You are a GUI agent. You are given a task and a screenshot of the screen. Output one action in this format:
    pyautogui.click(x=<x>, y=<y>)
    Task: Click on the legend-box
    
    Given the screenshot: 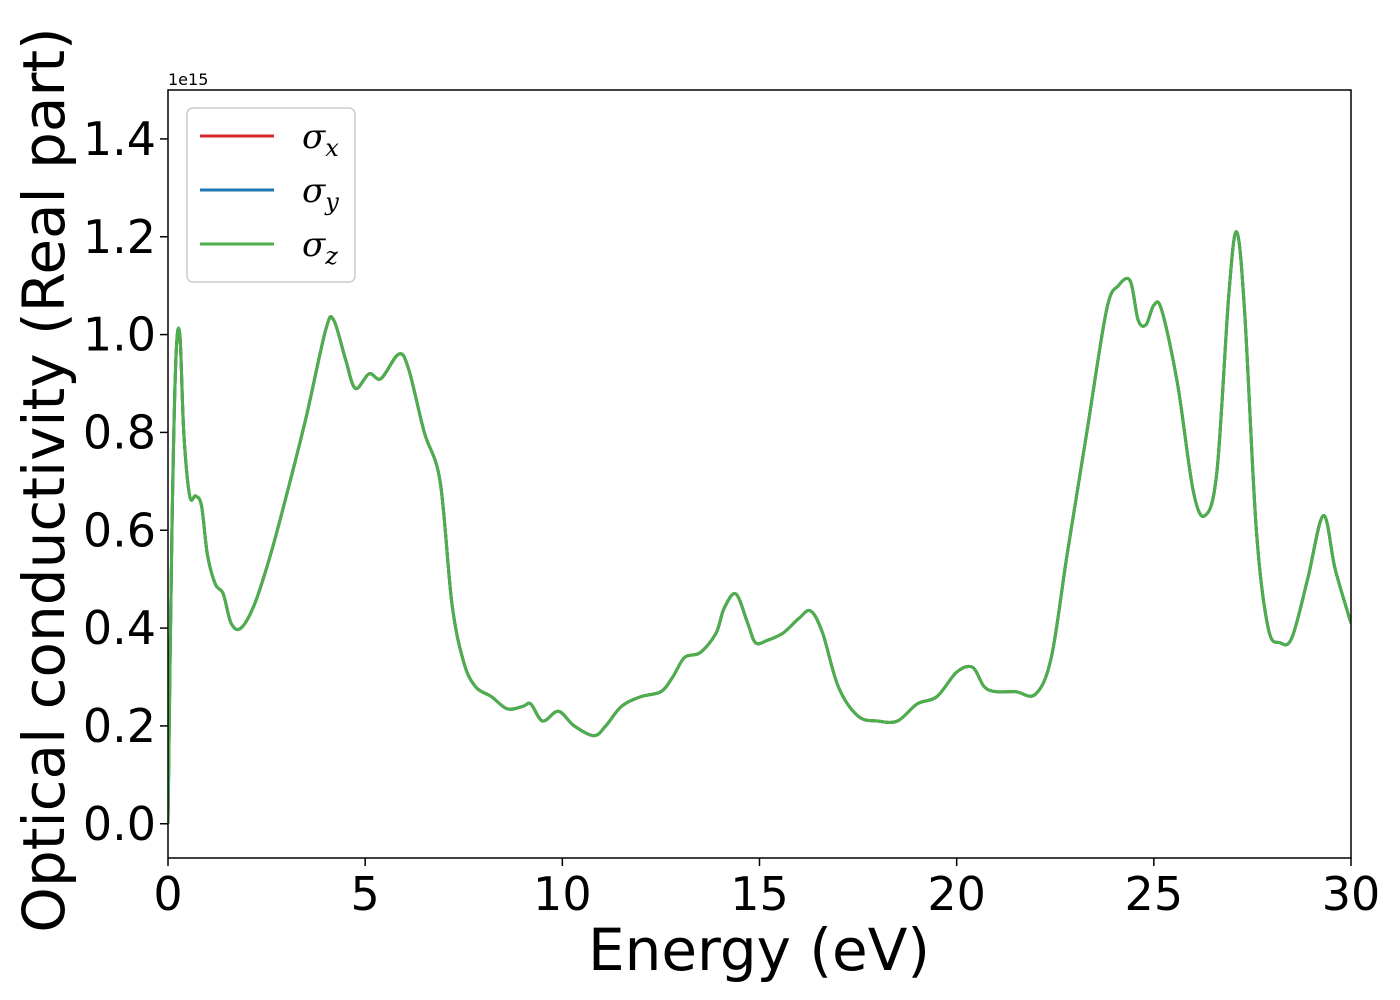 What is the action you would take?
    pyautogui.click(x=271, y=195)
    